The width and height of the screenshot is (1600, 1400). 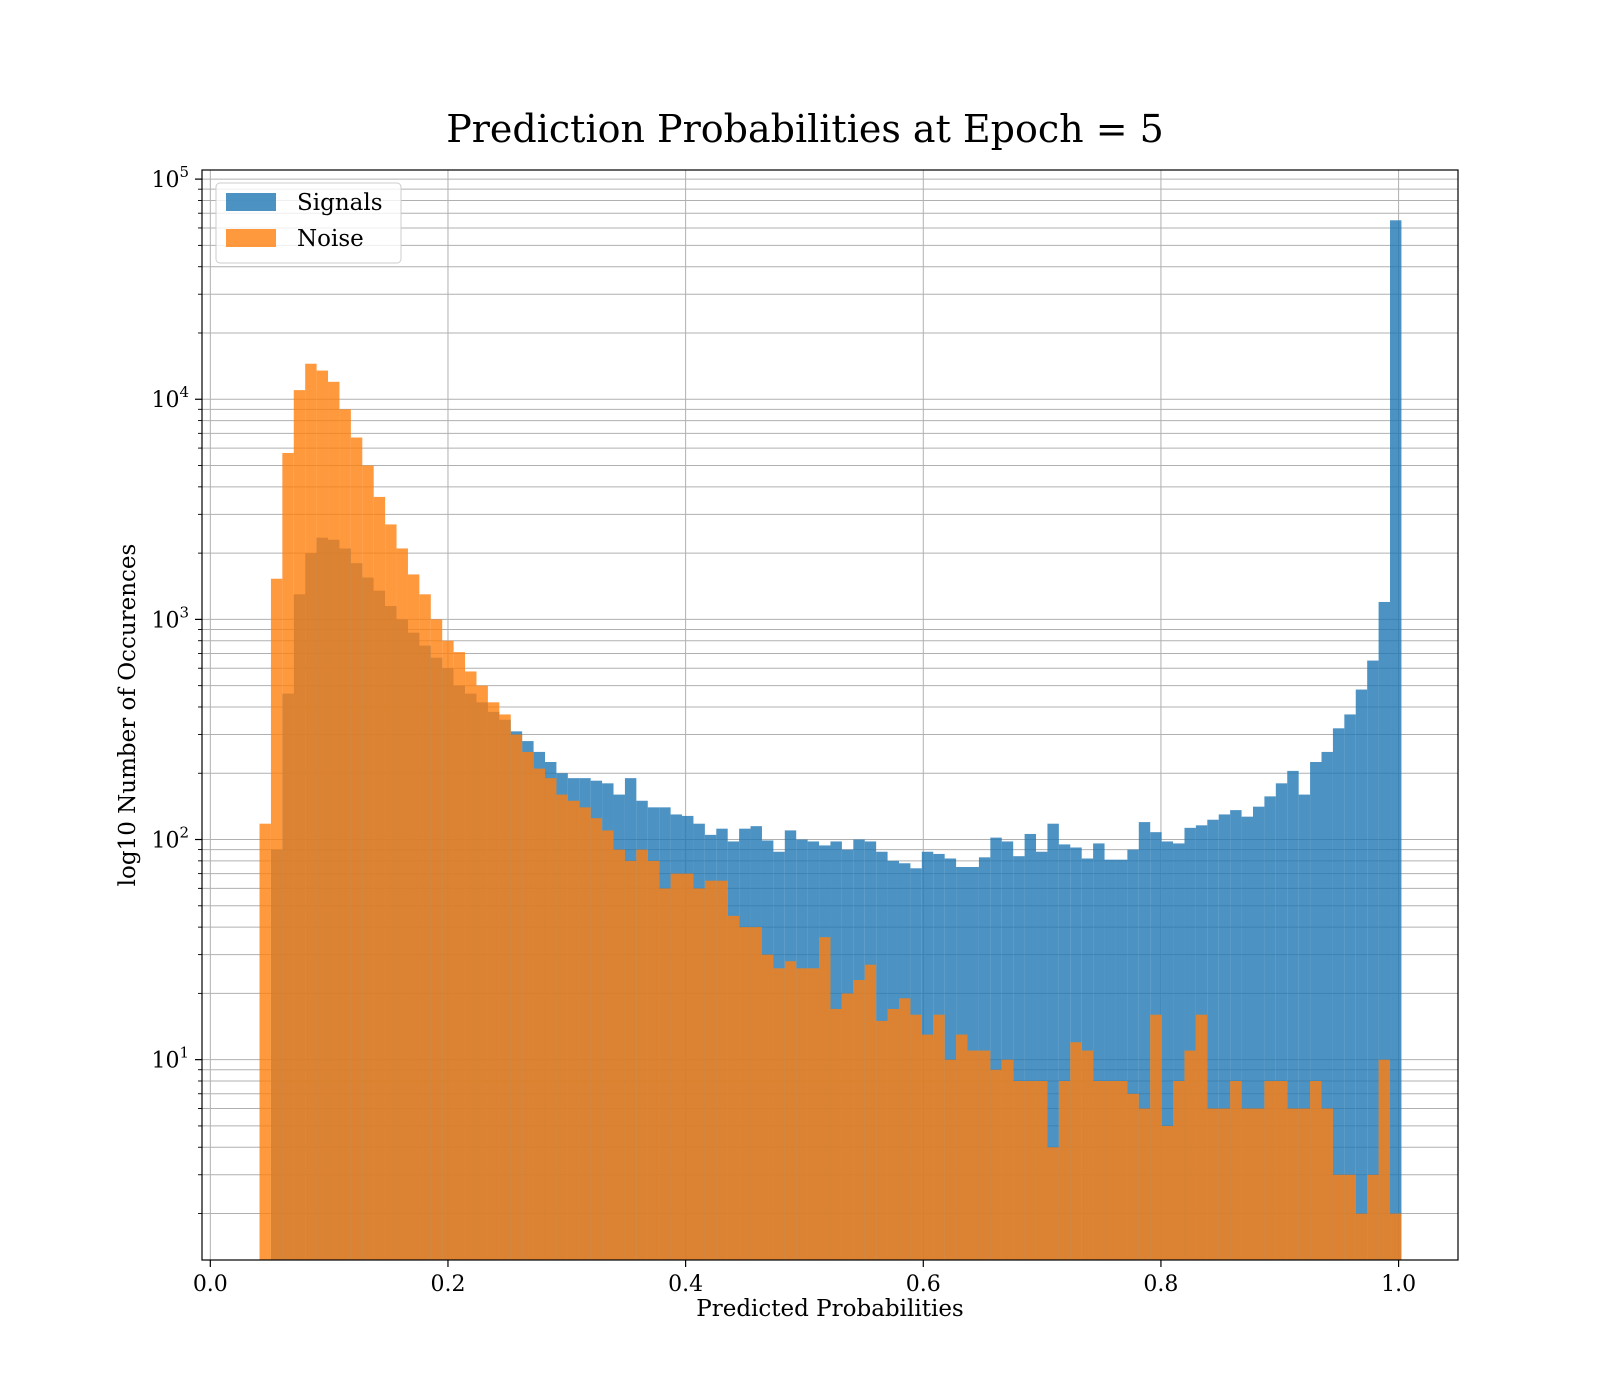 What do you see at coordinates (128, 715) in the screenshot?
I see `y-axis-label: log10 Number of Occurences` at bounding box center [128, 715].